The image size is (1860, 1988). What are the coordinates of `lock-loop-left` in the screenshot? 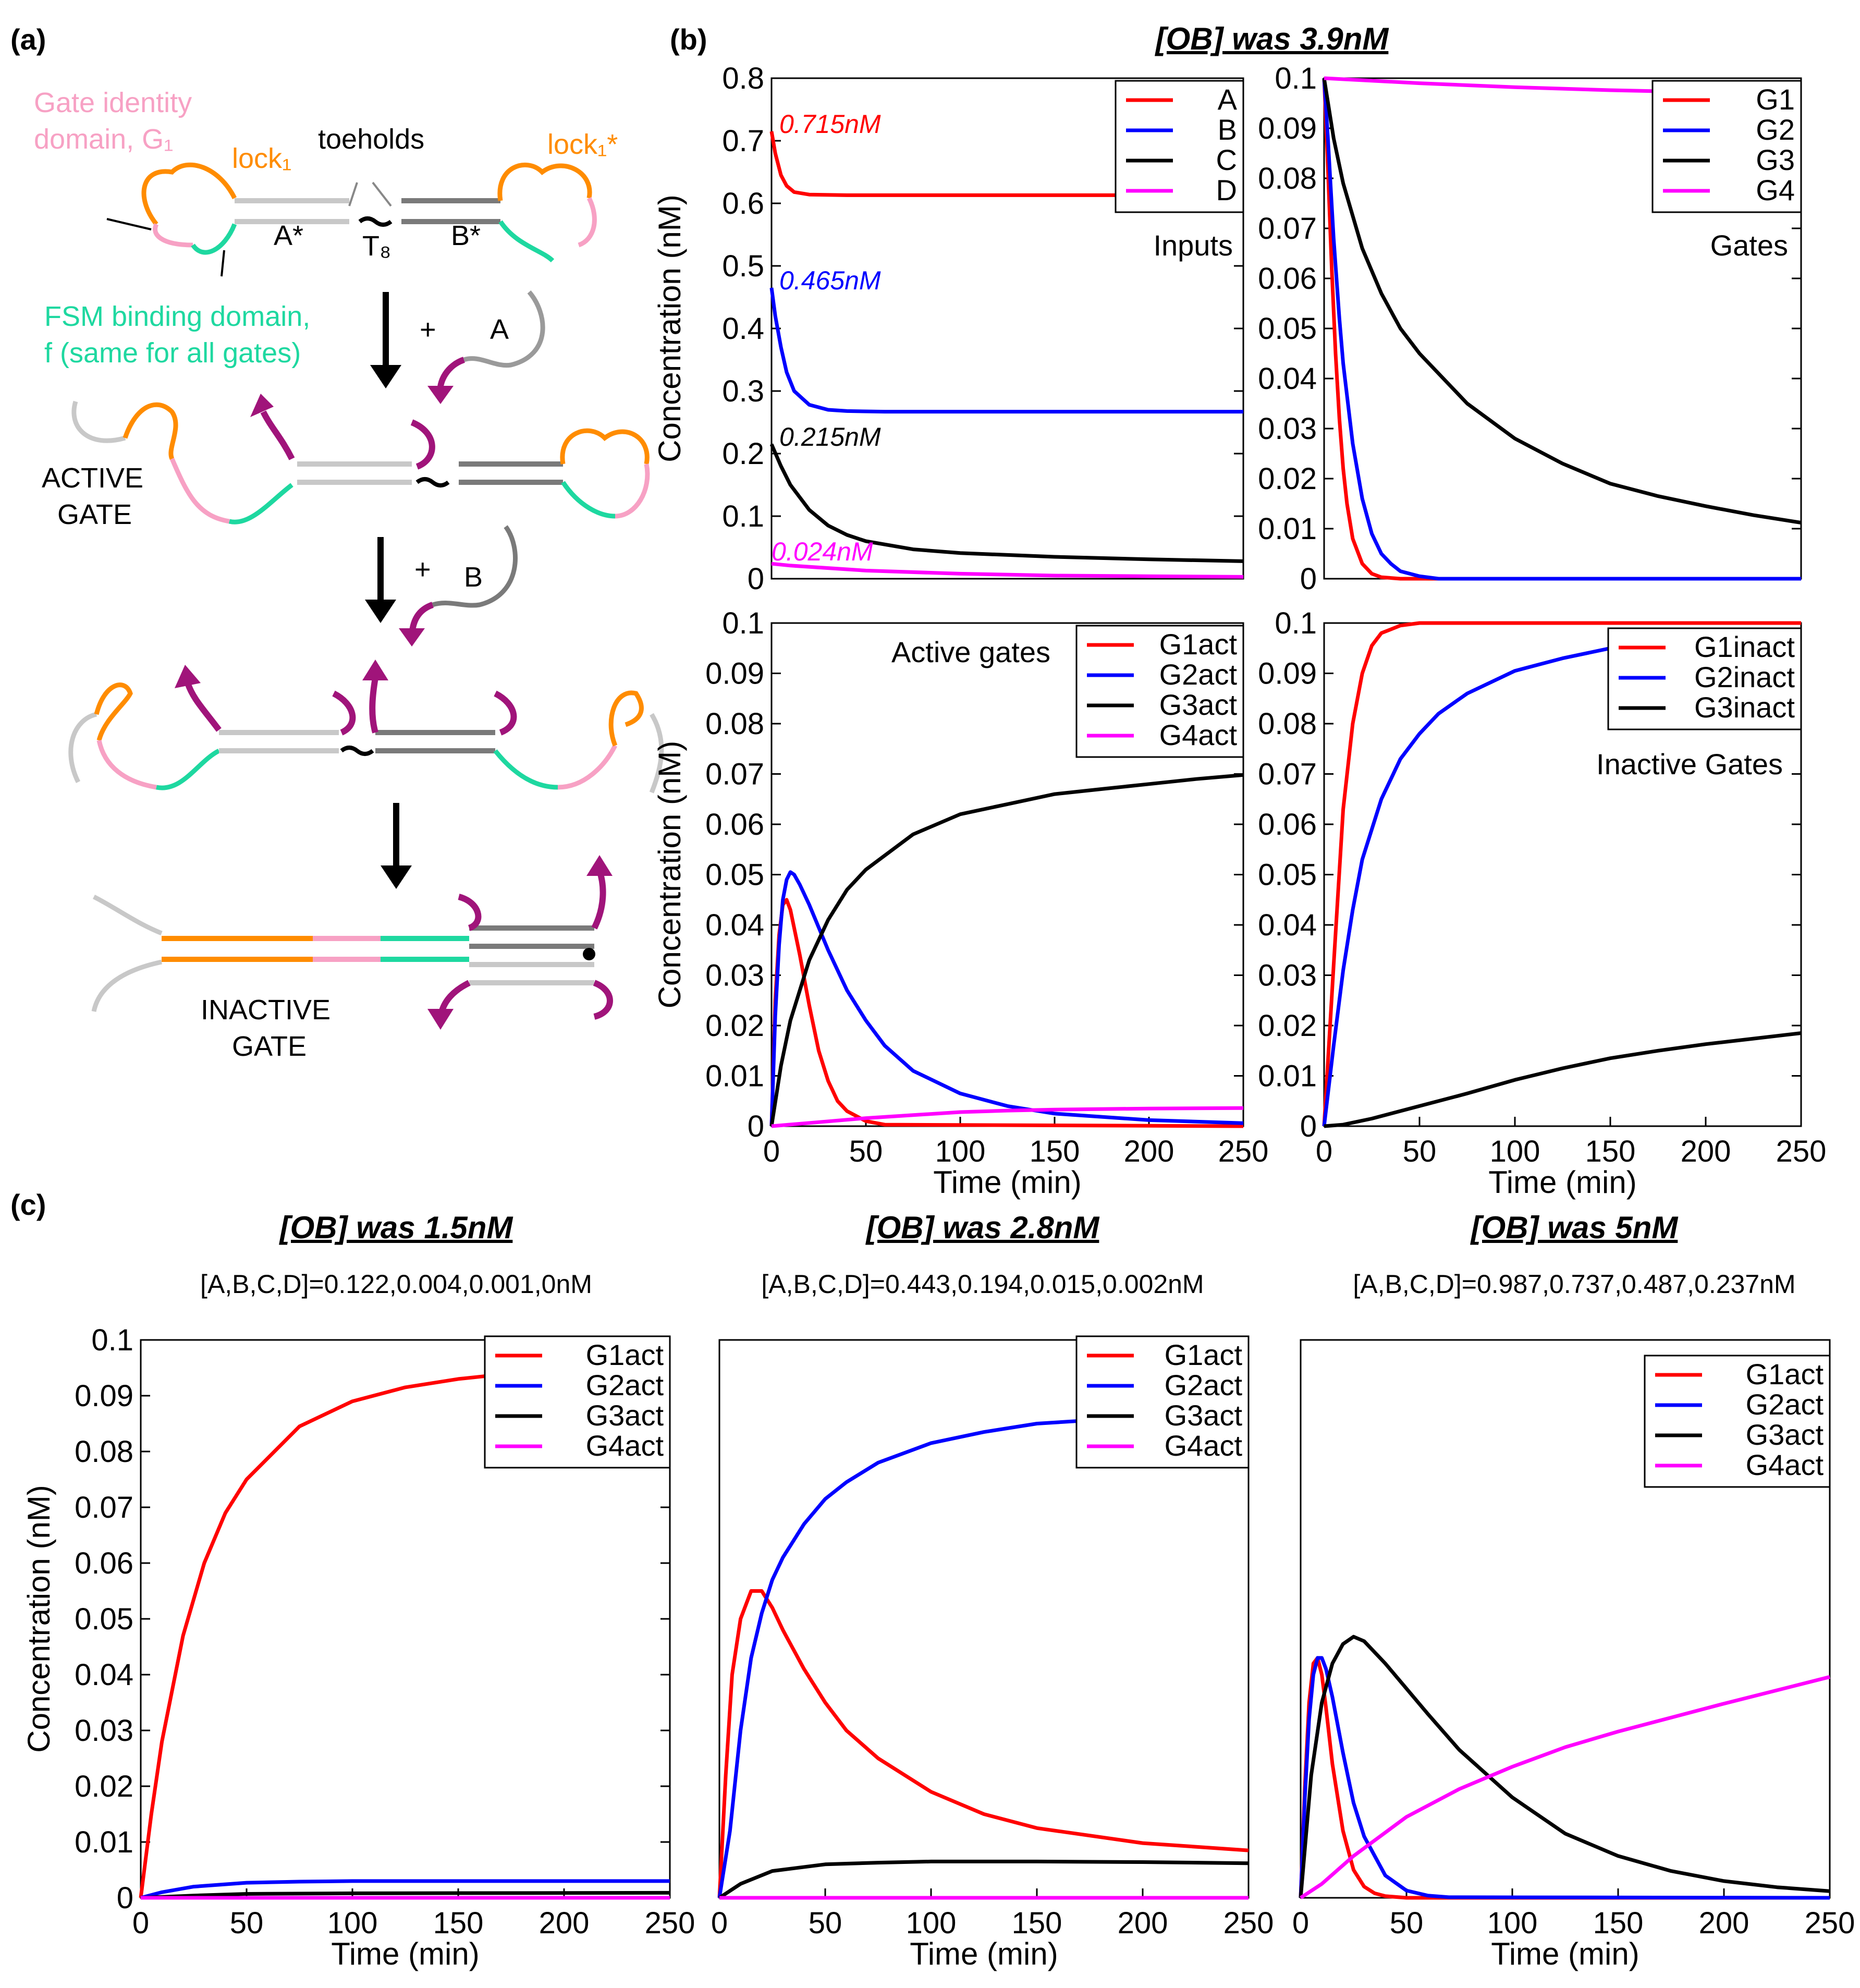 It's located at (189, 194).